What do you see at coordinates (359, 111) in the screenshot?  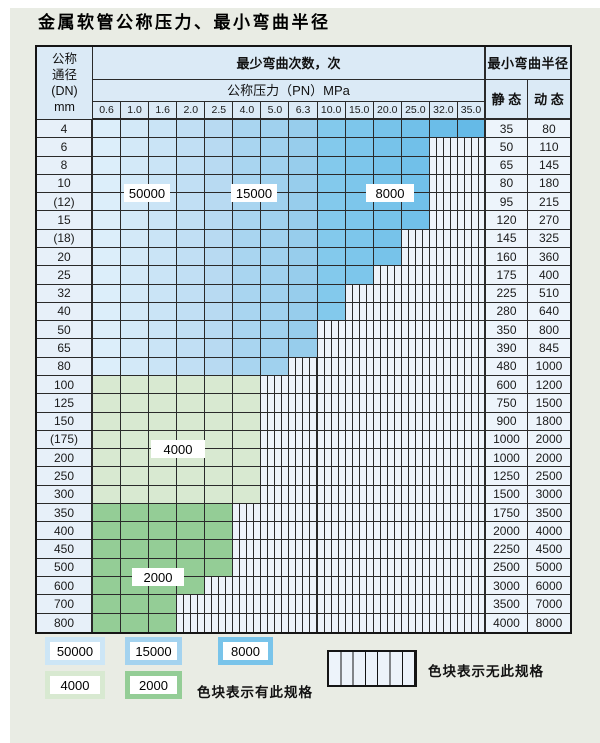 I see `pressure-tick-15.0: 15.0` at bounding box center [359, 111].